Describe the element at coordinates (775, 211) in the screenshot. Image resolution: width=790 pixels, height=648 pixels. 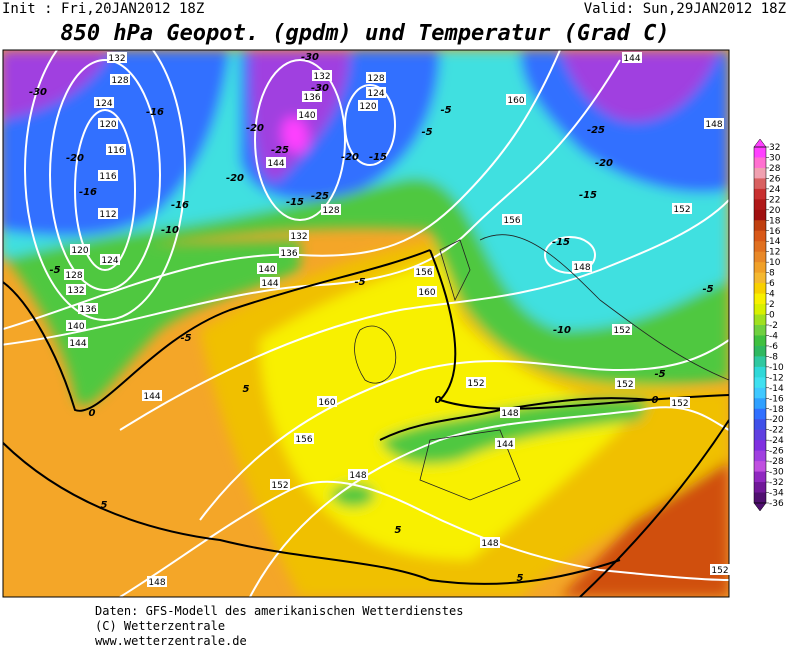
I see `colorbar-label: 20` at that location.